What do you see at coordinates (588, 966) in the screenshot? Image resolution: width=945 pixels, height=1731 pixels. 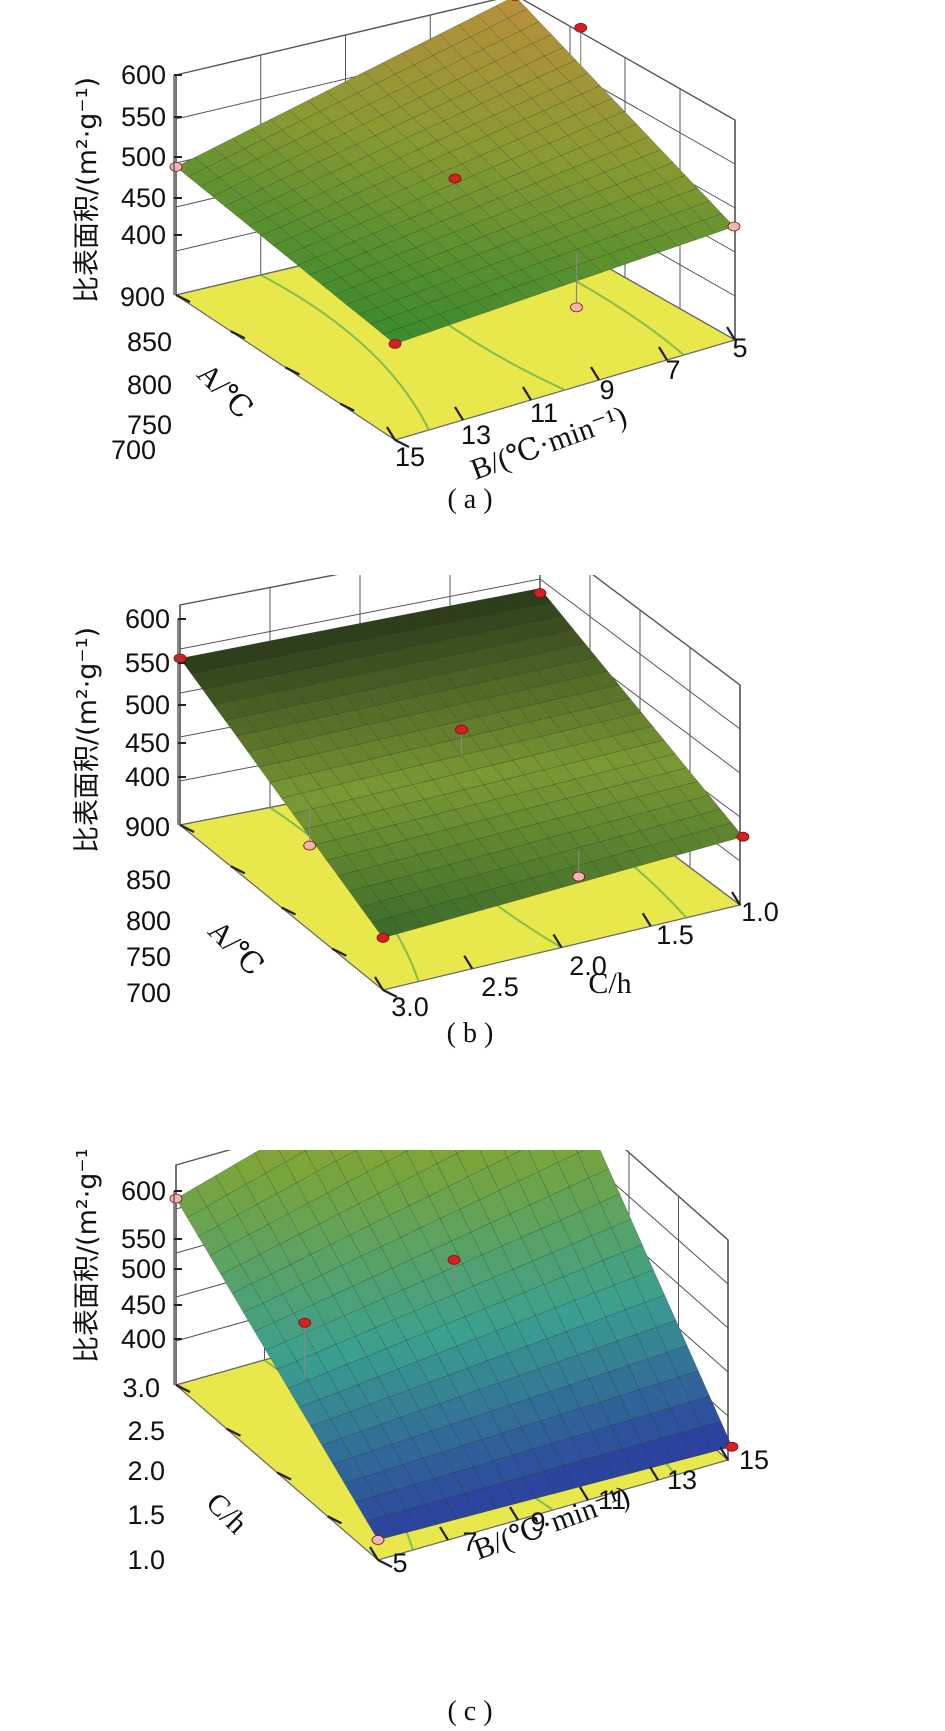 I see `y-tick-label: 2.0` at bounding box center [588, 966].